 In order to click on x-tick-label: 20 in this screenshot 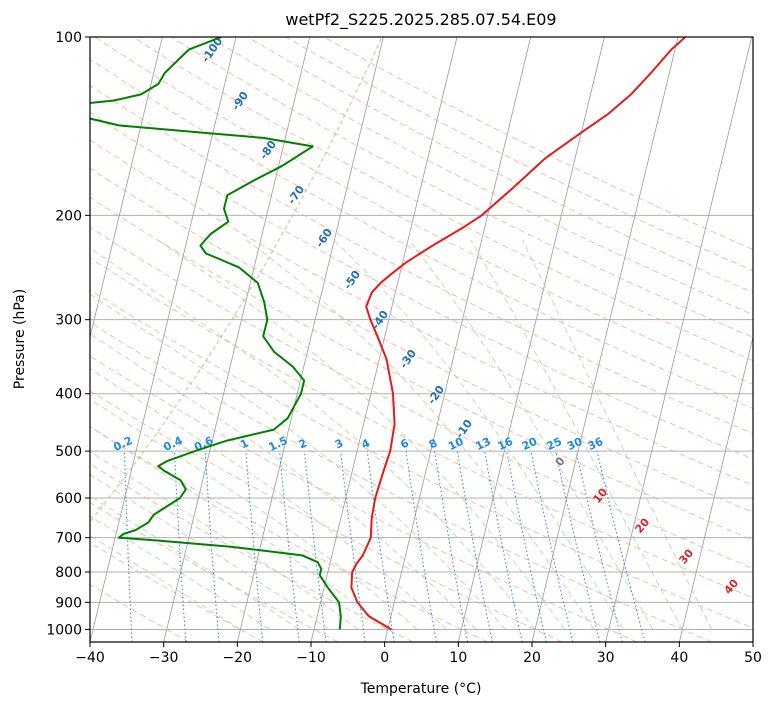, I will do `click(532, 658)`.